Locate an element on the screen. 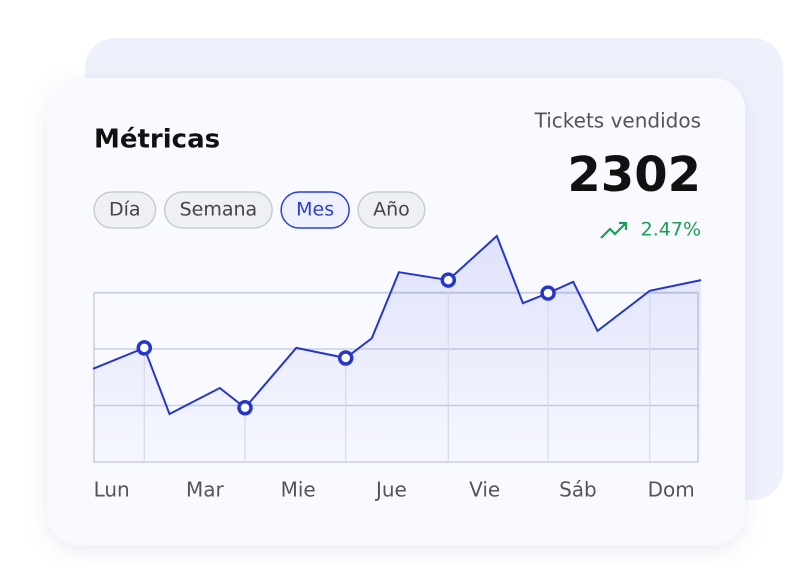 The image size is (792, 566). filter-pill: Mes is located at coordinates (315, 210).